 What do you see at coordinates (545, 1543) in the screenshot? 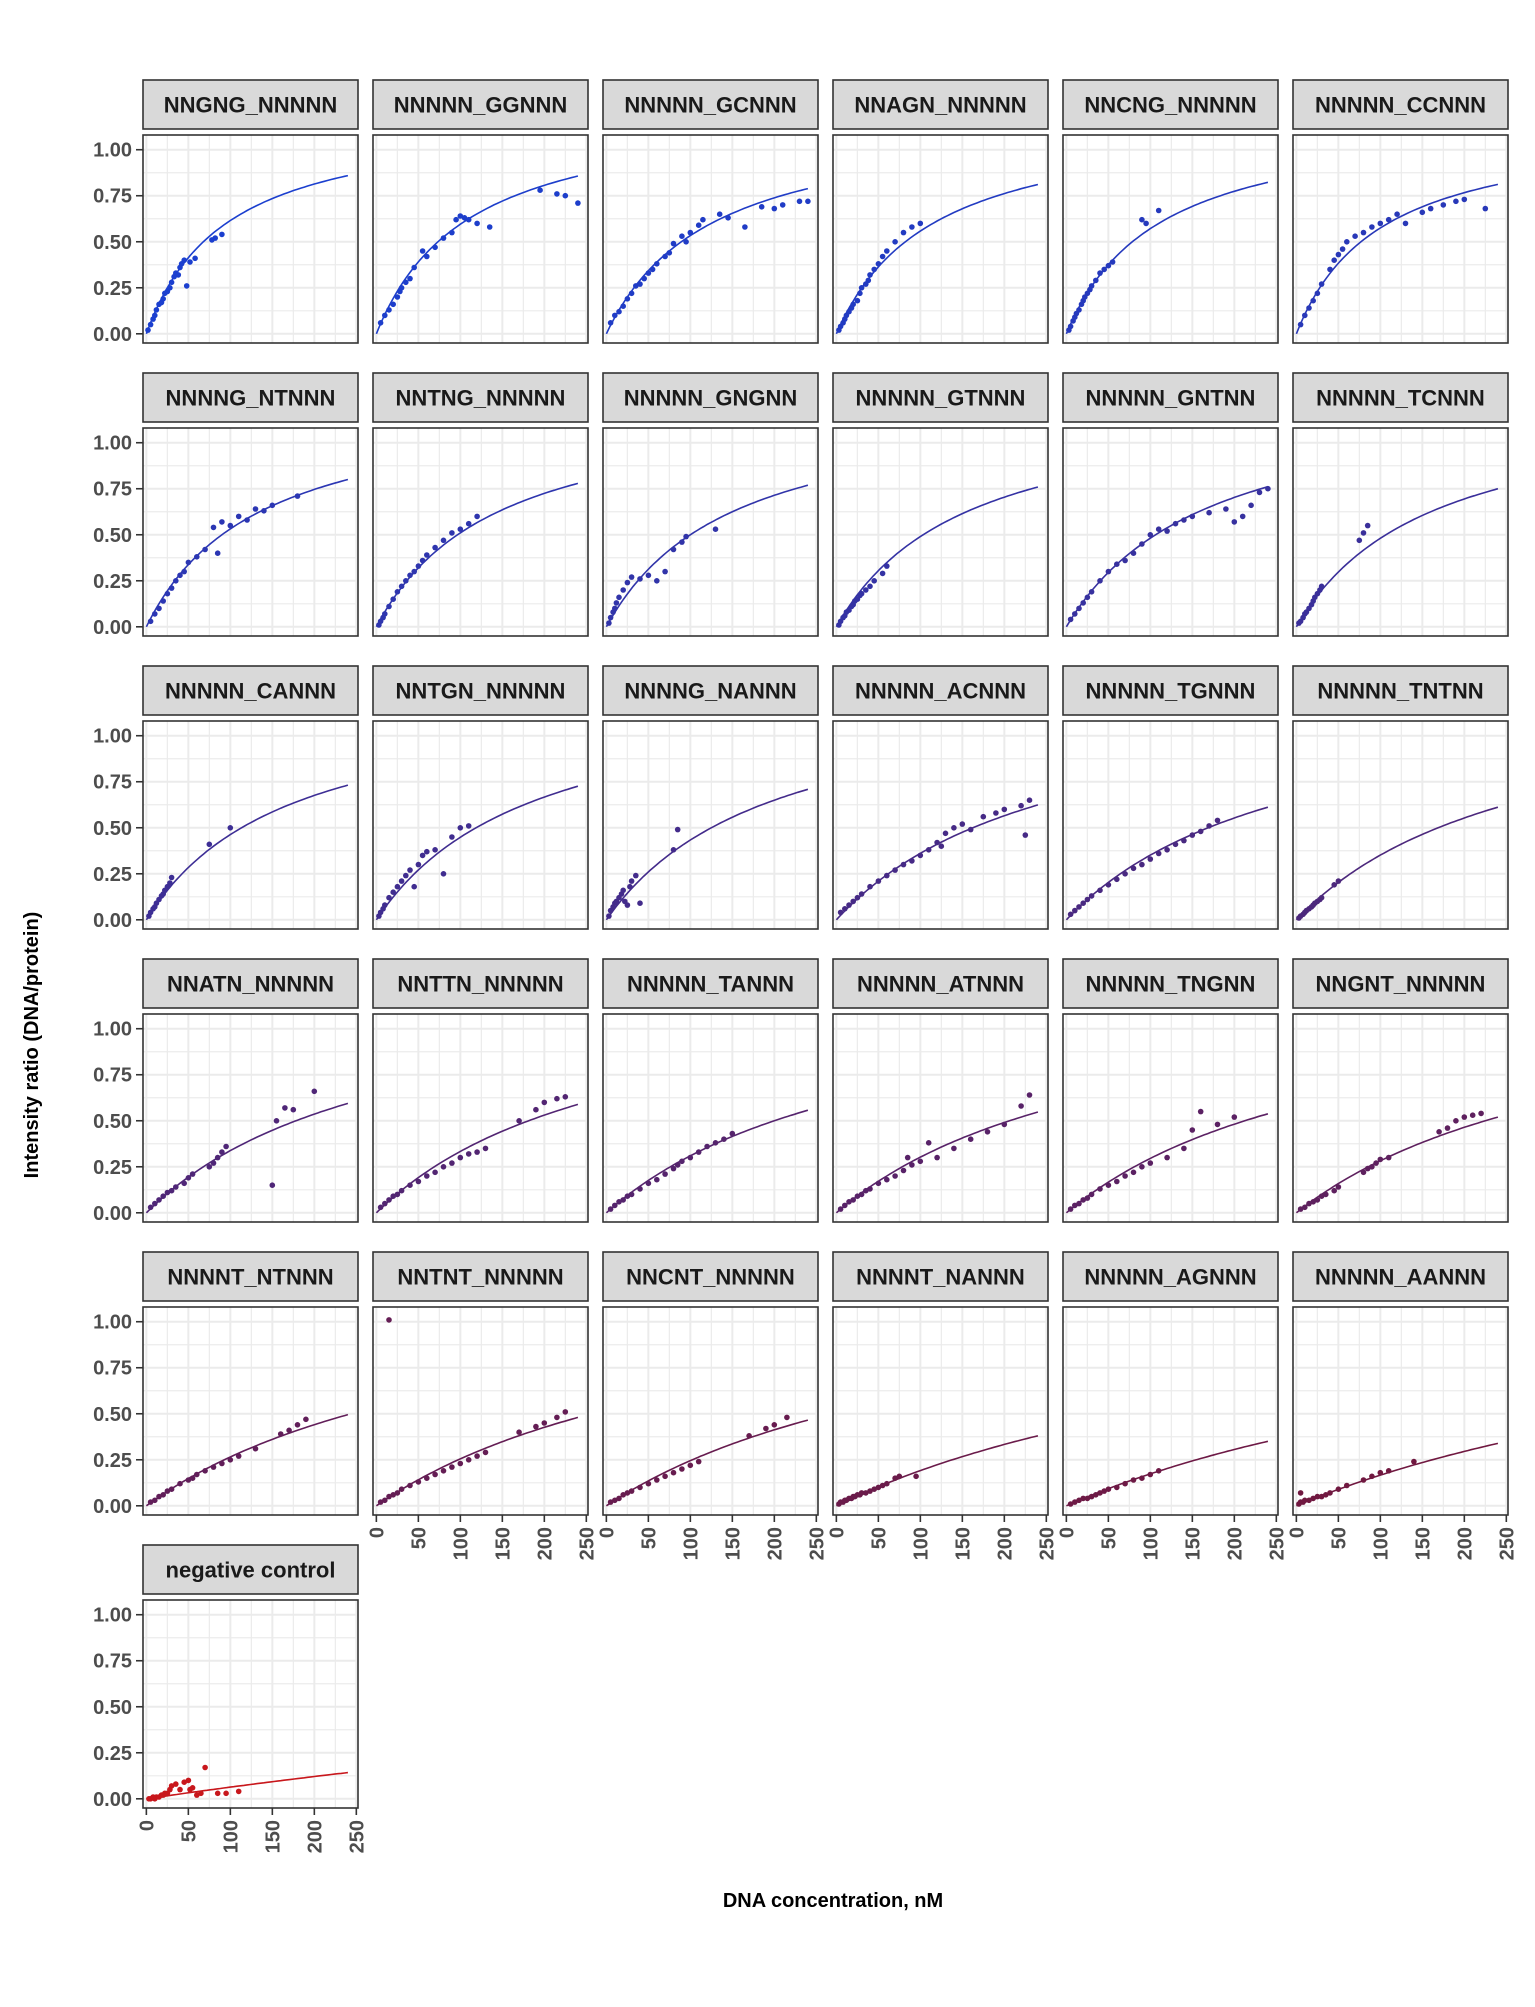
I see `x-tick-label: 200` at bounding box center [545, 1543].